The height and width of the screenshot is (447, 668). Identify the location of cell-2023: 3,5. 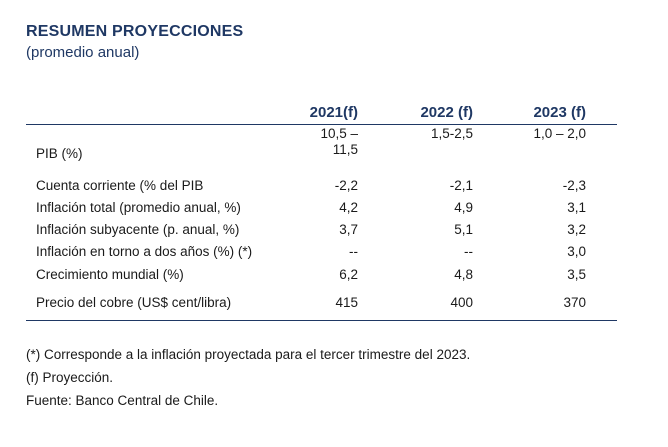
(576, 274).